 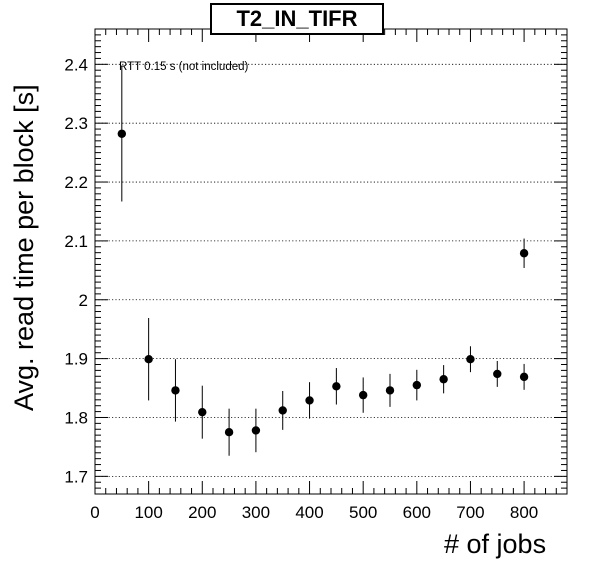 What do you see at coordinates (524, 512) in the screenshot?
I see `x-tick-label: 800` at bounding box center [524, 512].